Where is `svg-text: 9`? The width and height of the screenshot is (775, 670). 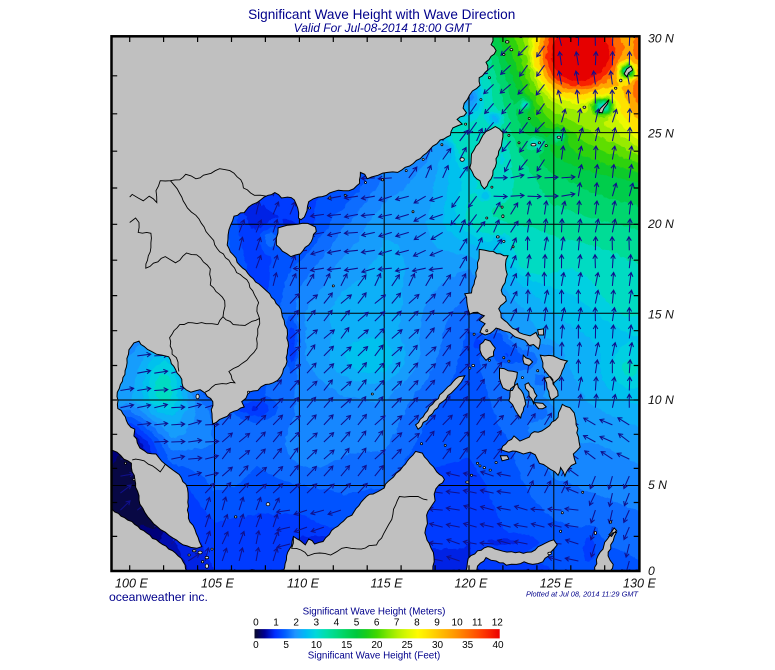
svg-text: 9 is located at coordinates (437, 623).